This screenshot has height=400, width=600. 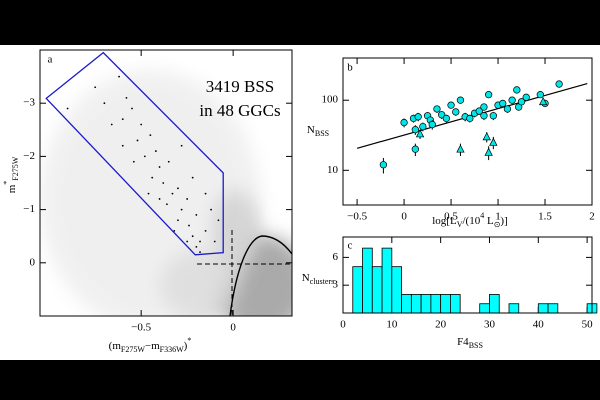 I want to click on x-axis-label: (mF275W−mF336W)*, so click(x=150, y=345).